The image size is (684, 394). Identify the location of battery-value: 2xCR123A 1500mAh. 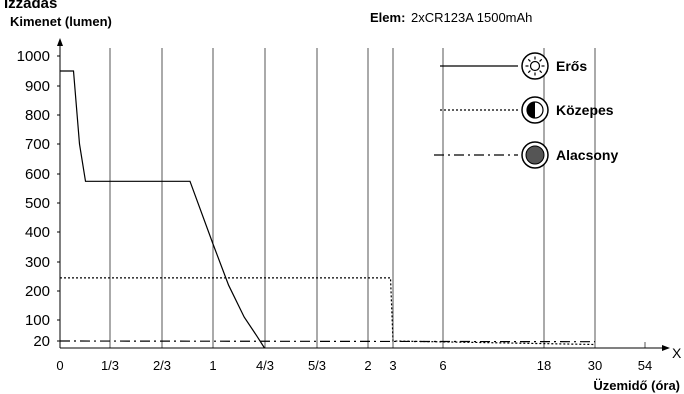
(471, 17).